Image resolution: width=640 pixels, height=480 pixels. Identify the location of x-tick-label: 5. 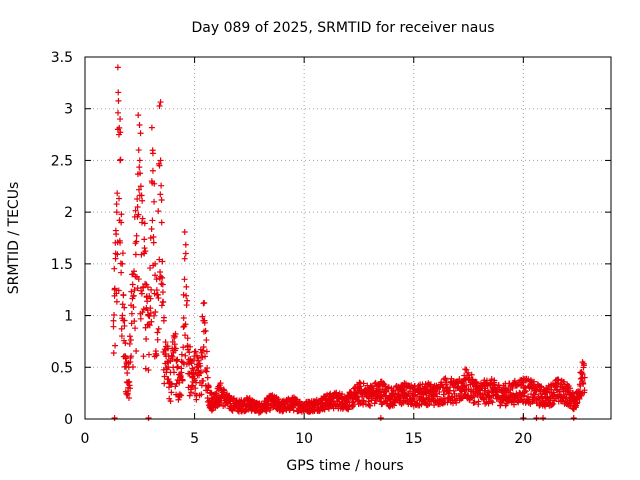
(194, 439).